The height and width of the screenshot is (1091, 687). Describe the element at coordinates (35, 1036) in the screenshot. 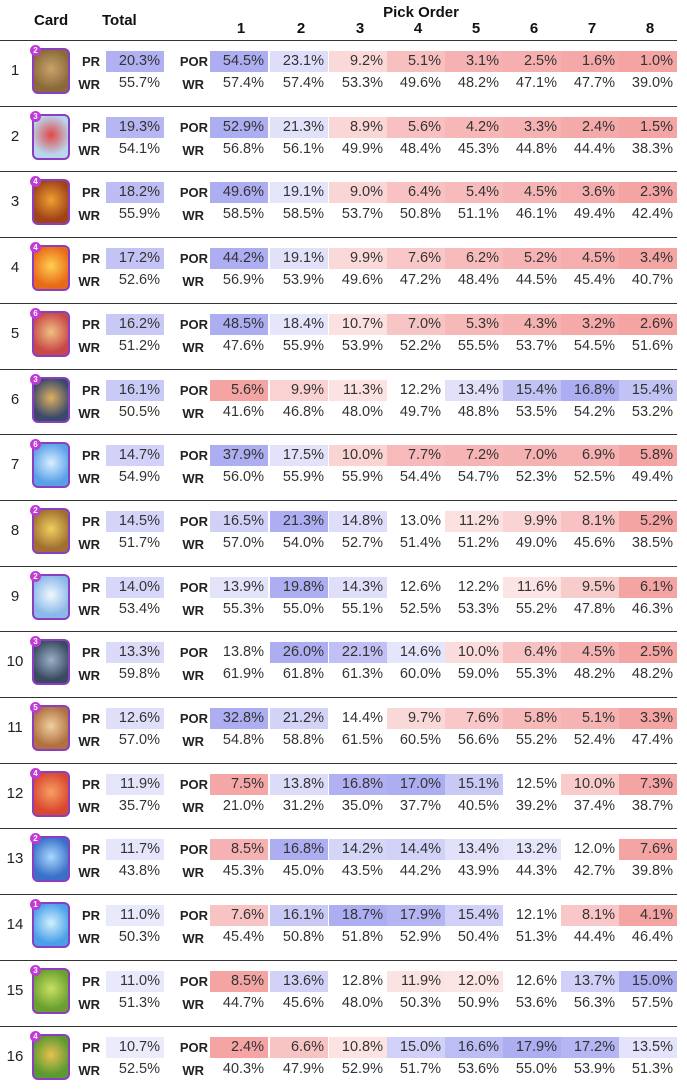

I see `card-level-badge: 4` at that location.